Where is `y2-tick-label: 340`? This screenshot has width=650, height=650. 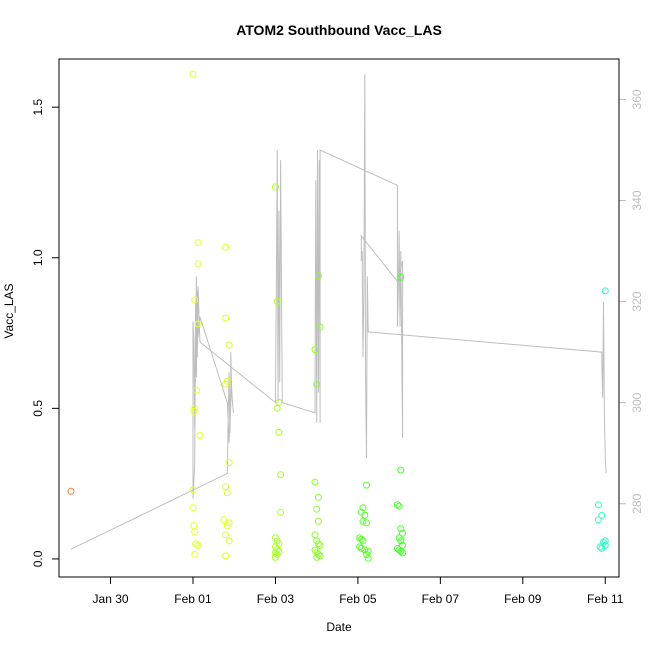
y2-tick-label: 340 is located at coordinates (637, 200).